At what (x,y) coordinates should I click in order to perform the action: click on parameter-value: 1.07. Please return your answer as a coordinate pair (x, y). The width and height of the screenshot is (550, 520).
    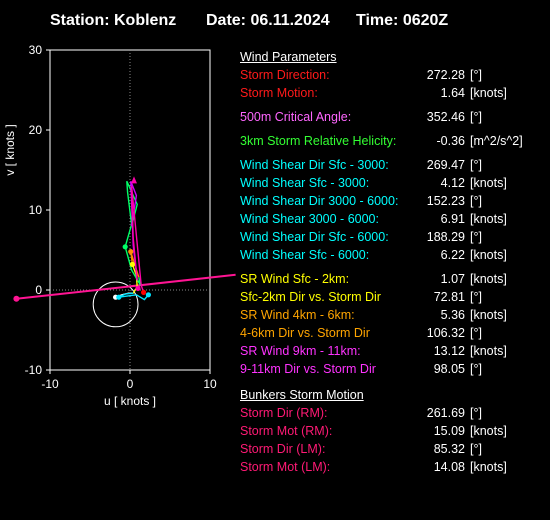
    Looking at the image, I should click on (452, 279).